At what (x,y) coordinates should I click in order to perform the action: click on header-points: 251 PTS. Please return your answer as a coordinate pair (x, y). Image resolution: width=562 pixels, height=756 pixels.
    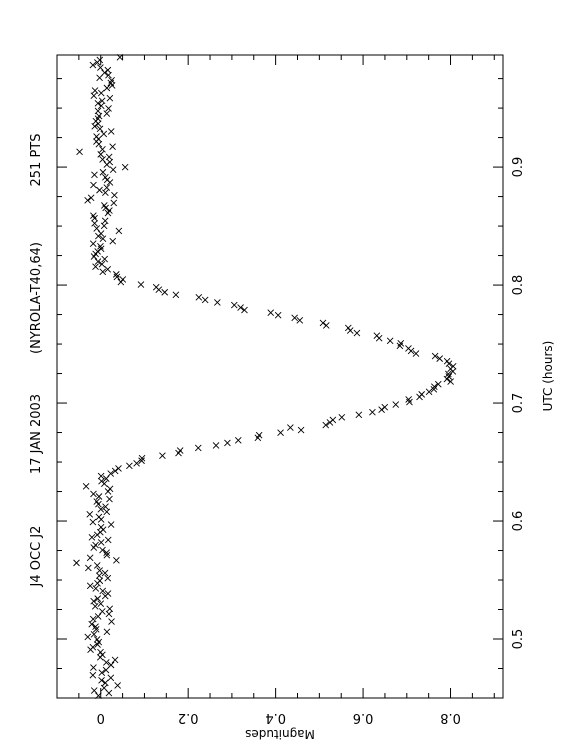
    Looking at the image, I should click on (36, 160).